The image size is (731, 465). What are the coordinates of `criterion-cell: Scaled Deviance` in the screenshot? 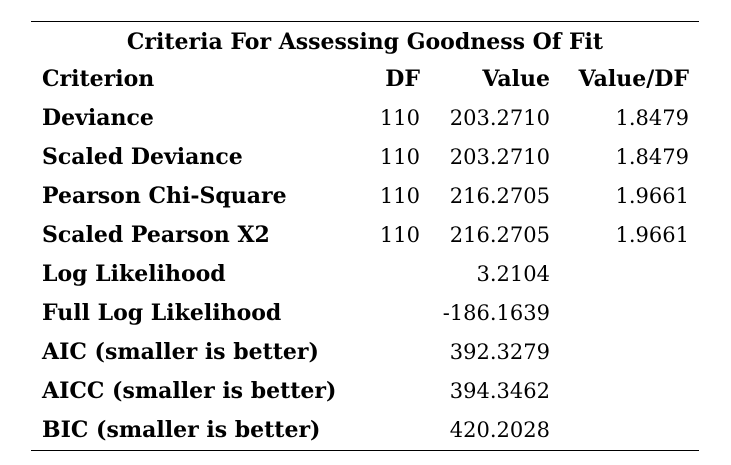 It's located at (142, 157).